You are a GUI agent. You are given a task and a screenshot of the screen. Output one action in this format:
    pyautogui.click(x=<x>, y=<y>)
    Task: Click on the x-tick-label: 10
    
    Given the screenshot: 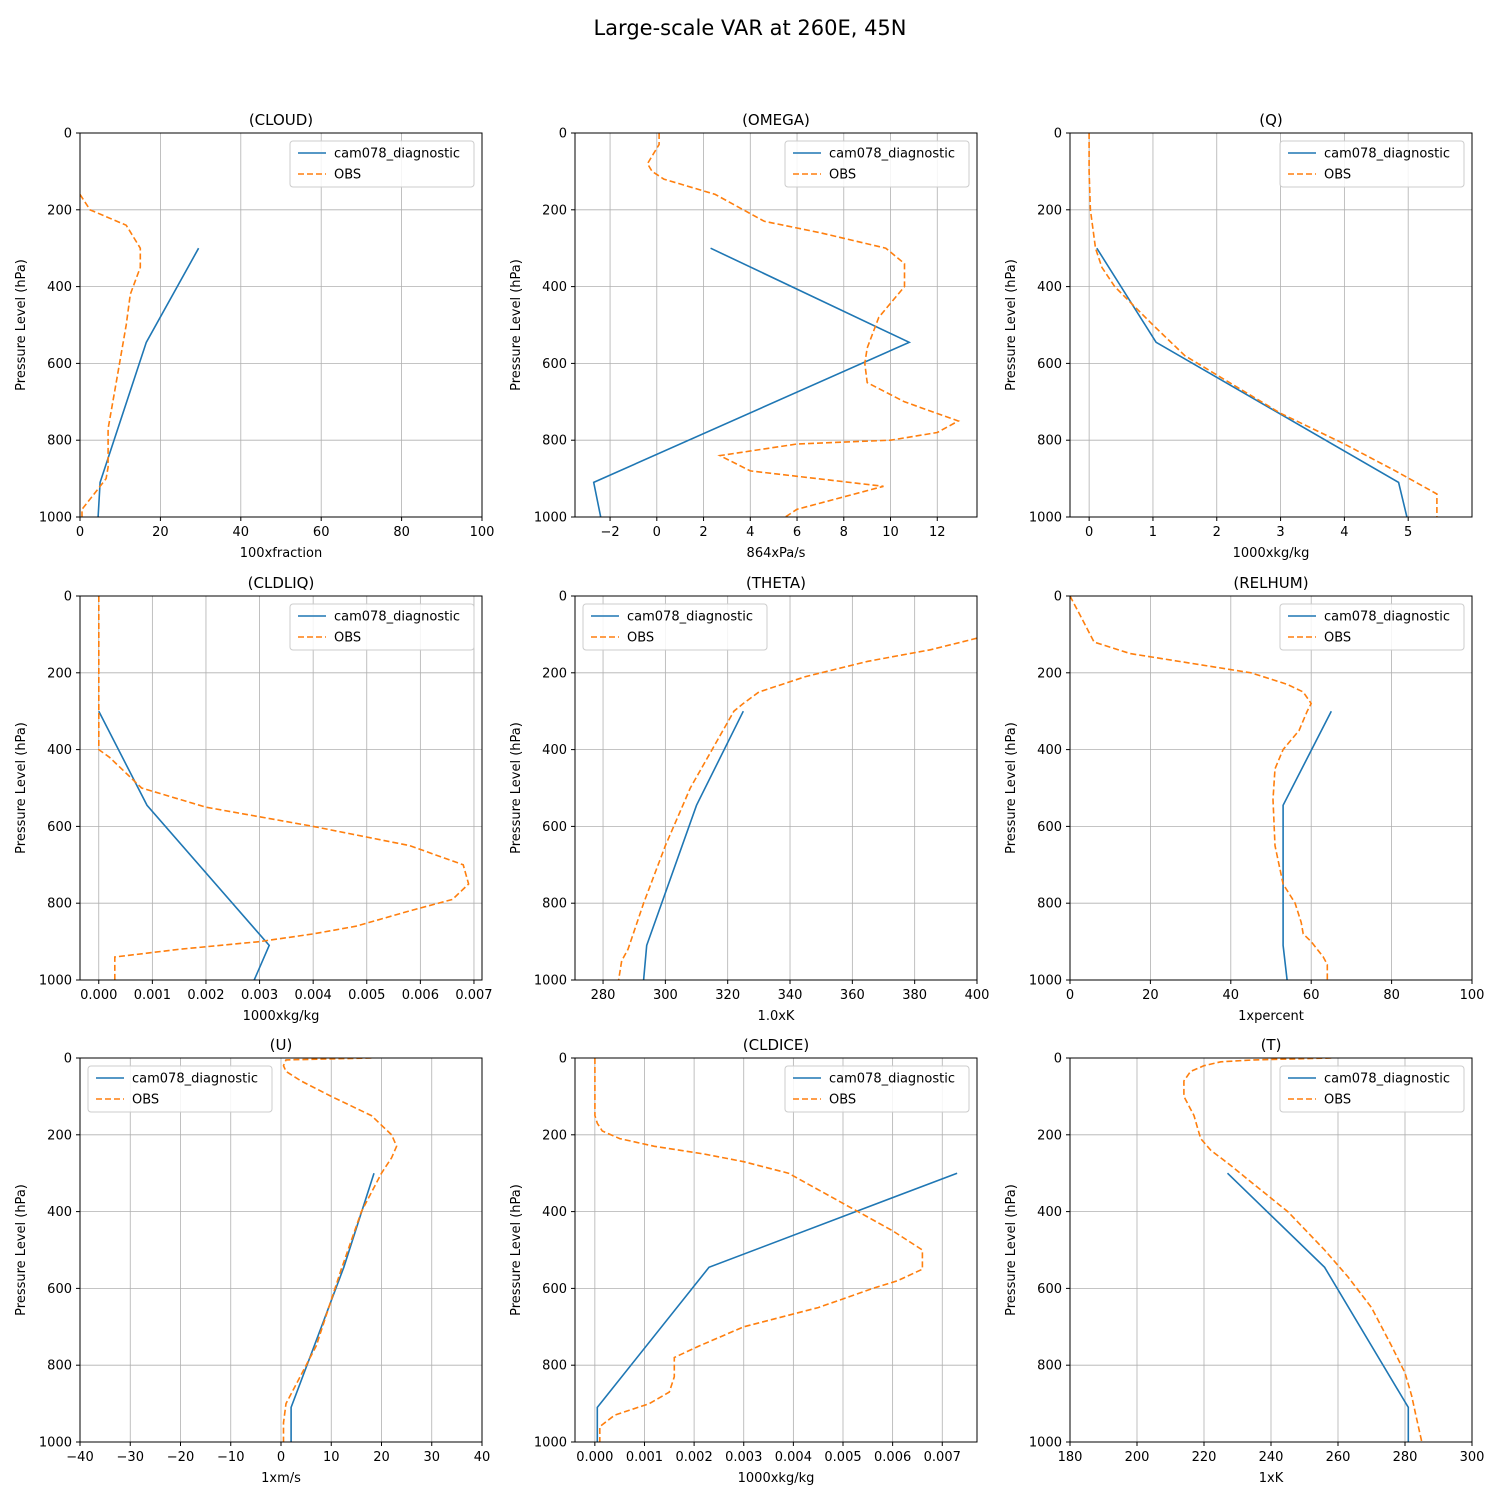 What is the action you would take?
    pyautogui.click(x=331, y=1457)
    